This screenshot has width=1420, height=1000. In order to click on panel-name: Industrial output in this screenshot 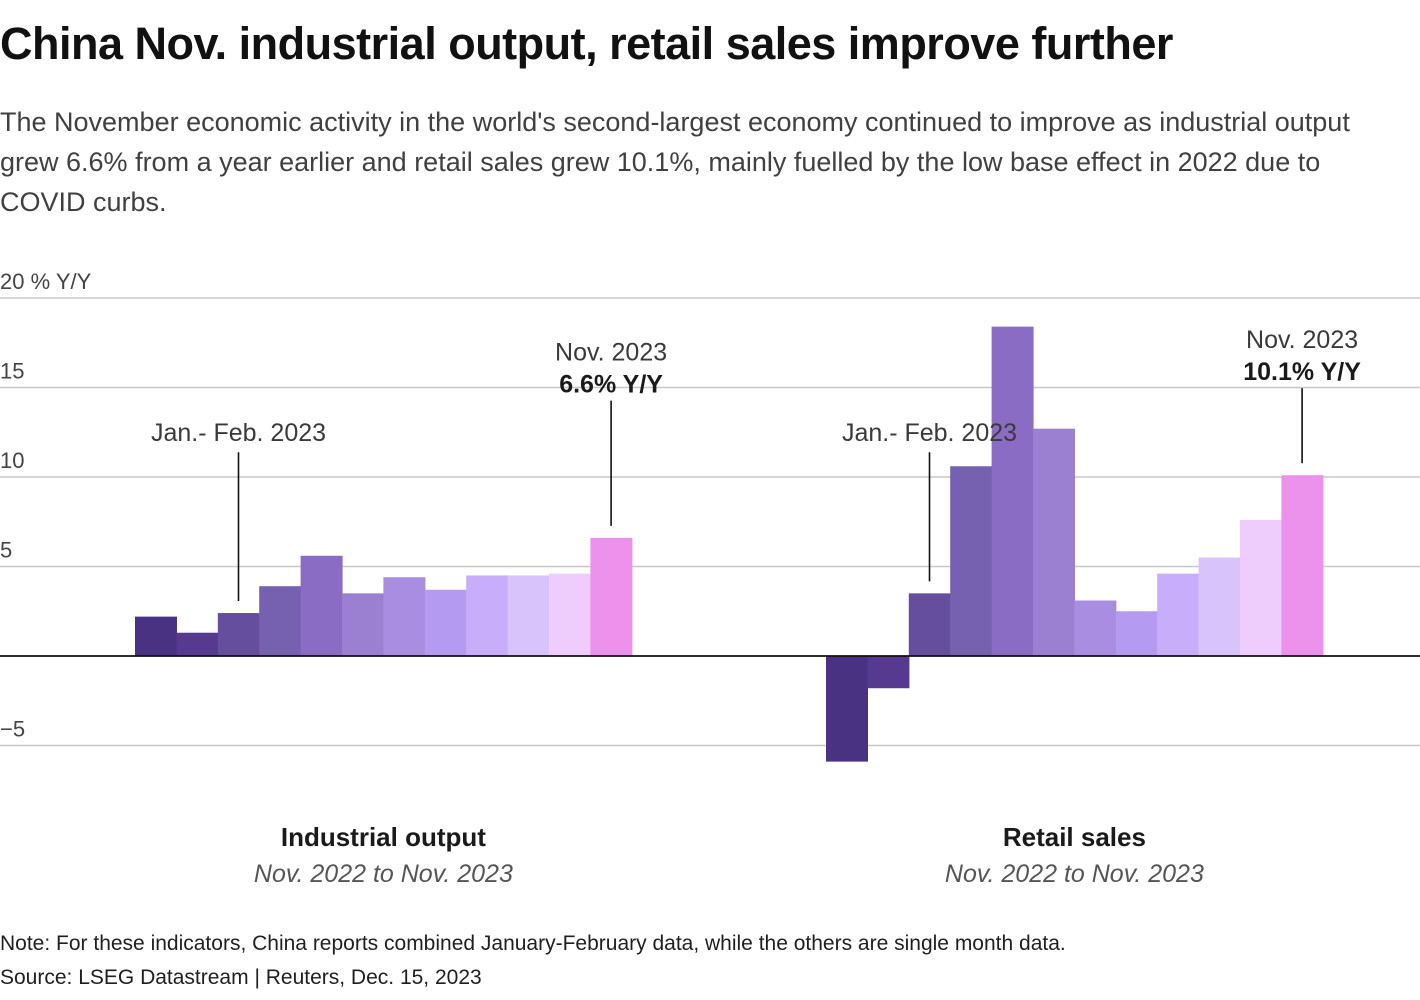, I will do `click(383, 837)`.